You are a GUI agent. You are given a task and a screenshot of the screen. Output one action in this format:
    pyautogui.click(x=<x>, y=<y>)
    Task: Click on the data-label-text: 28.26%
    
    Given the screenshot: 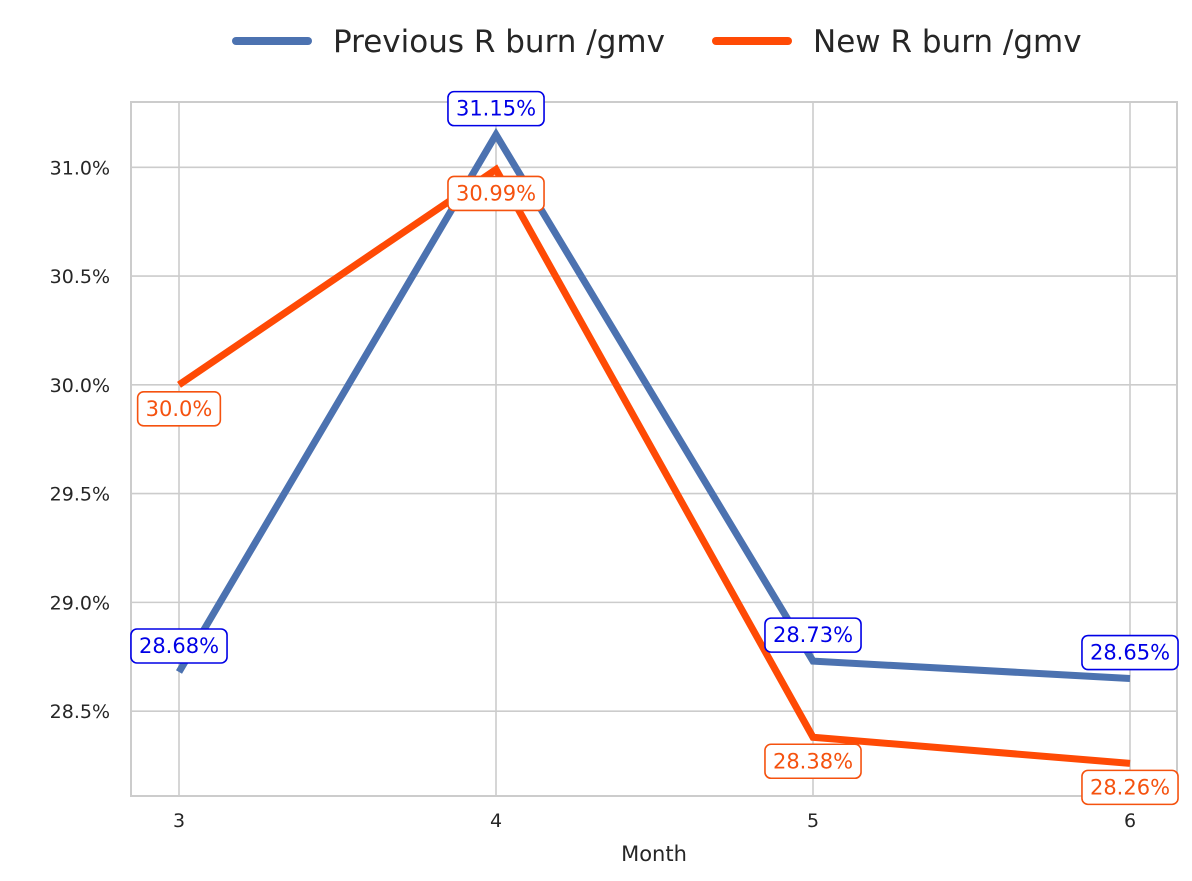 What is the action you would take?
    pyautogui.click(x=1130, y=787)
    